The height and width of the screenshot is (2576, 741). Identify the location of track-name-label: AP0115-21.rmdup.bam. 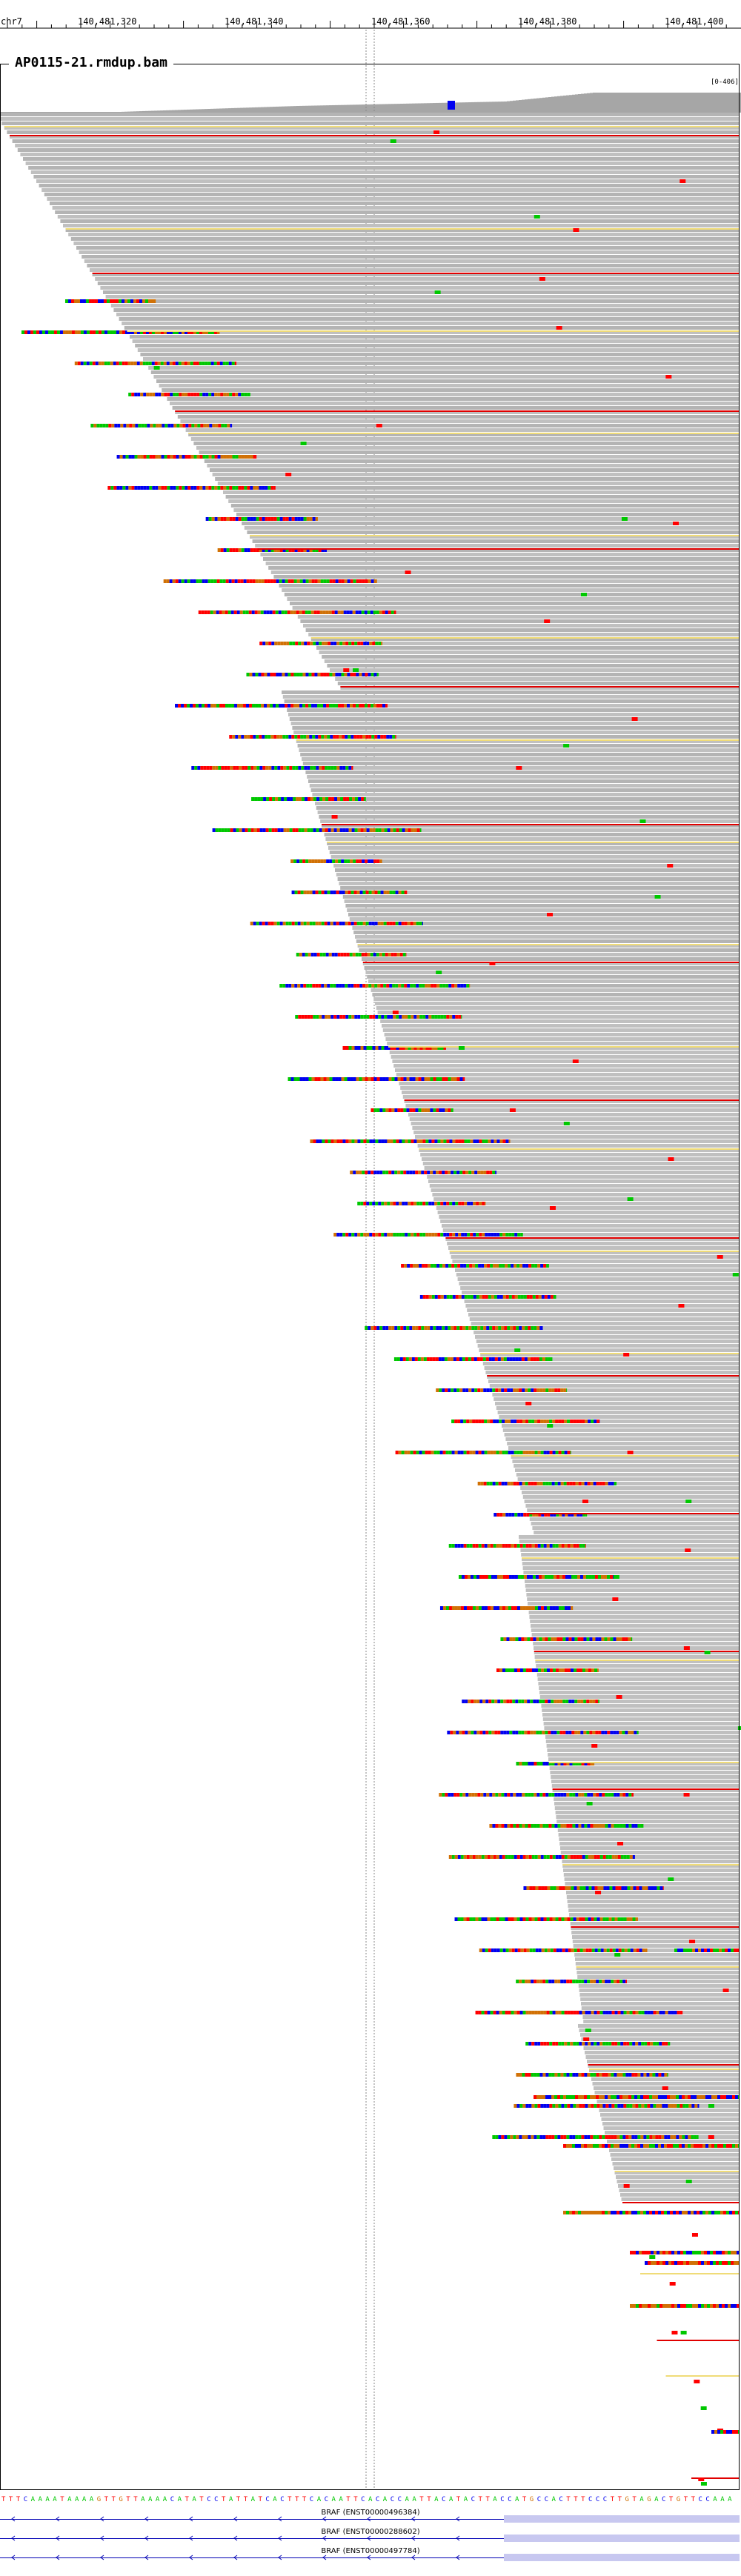
(91, 62).